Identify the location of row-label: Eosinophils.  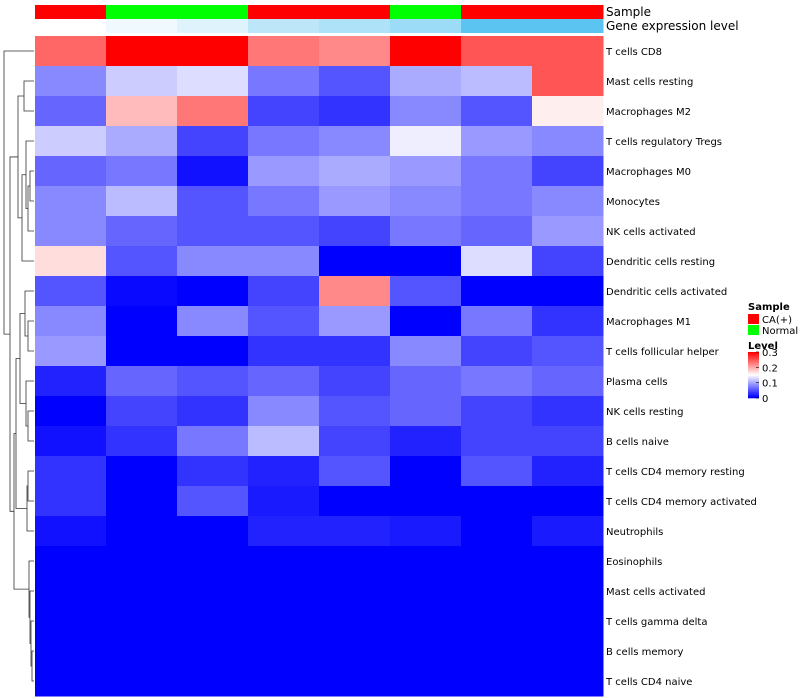
(634, 562).